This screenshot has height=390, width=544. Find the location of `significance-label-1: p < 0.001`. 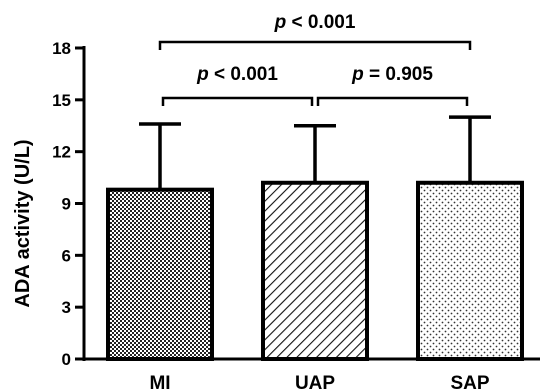

significance-label-1: p < 0.001 is located at coordinates (237, 74).